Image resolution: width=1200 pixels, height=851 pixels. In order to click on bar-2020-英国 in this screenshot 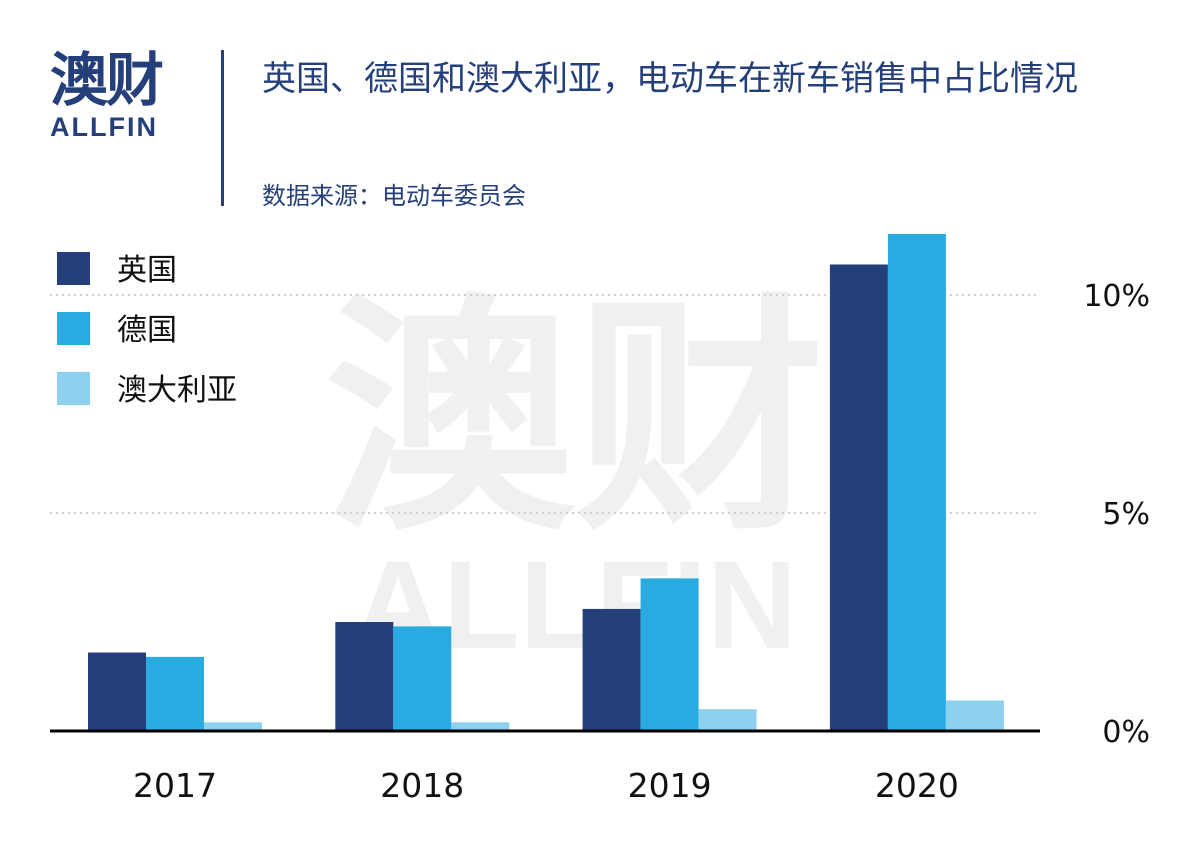, I will do `click(858, 497)`.